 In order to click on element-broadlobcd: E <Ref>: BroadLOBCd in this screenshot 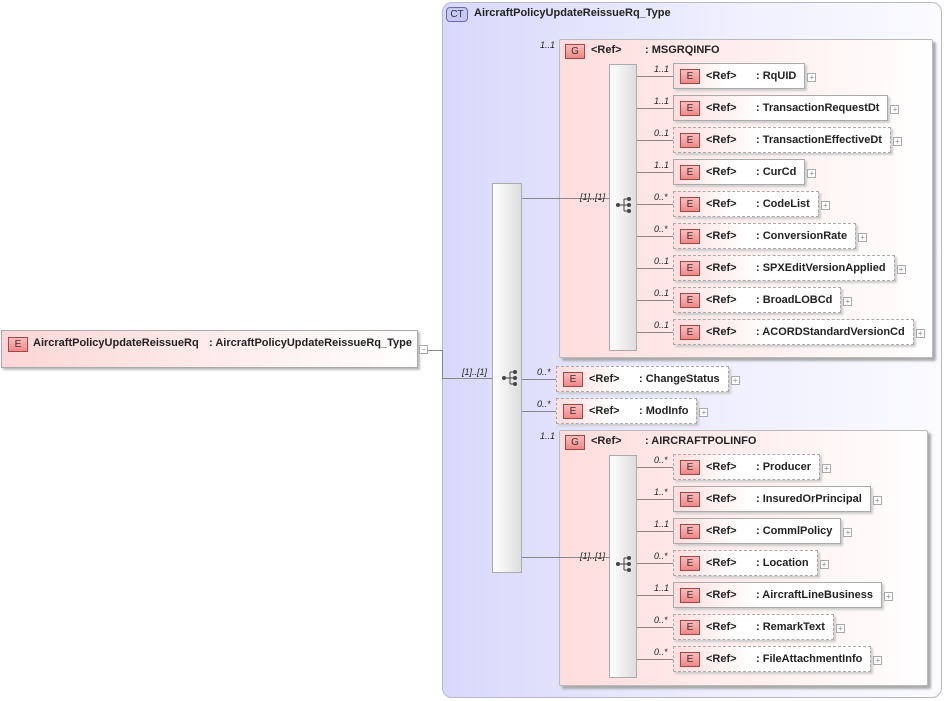, I will do `click(757, 300)`.